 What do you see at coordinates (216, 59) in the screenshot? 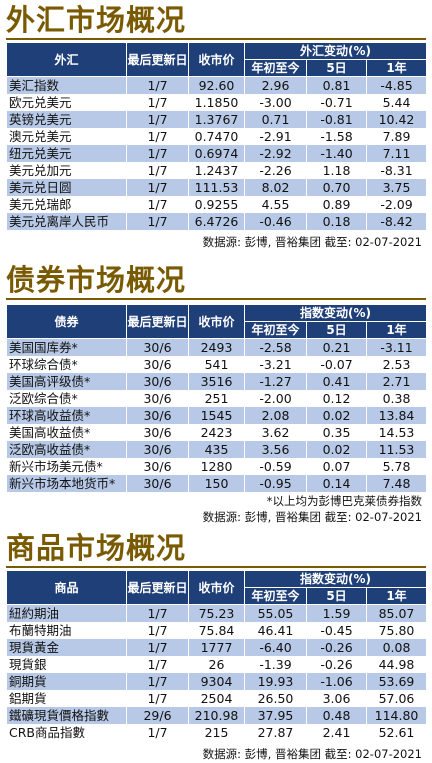
I see `fx-header-close: 收市价` at bounding box center [216, 59].